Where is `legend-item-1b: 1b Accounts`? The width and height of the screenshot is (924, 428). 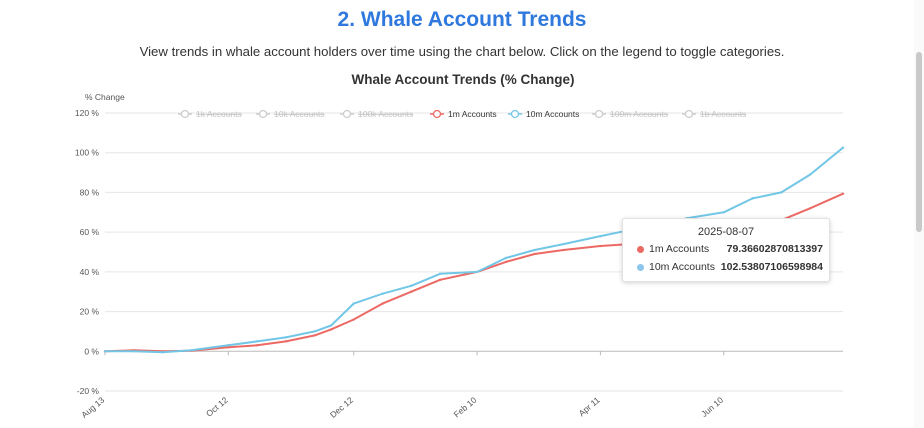
legend-item-1b: 1b Accounts is located at coordinates (714, 114).